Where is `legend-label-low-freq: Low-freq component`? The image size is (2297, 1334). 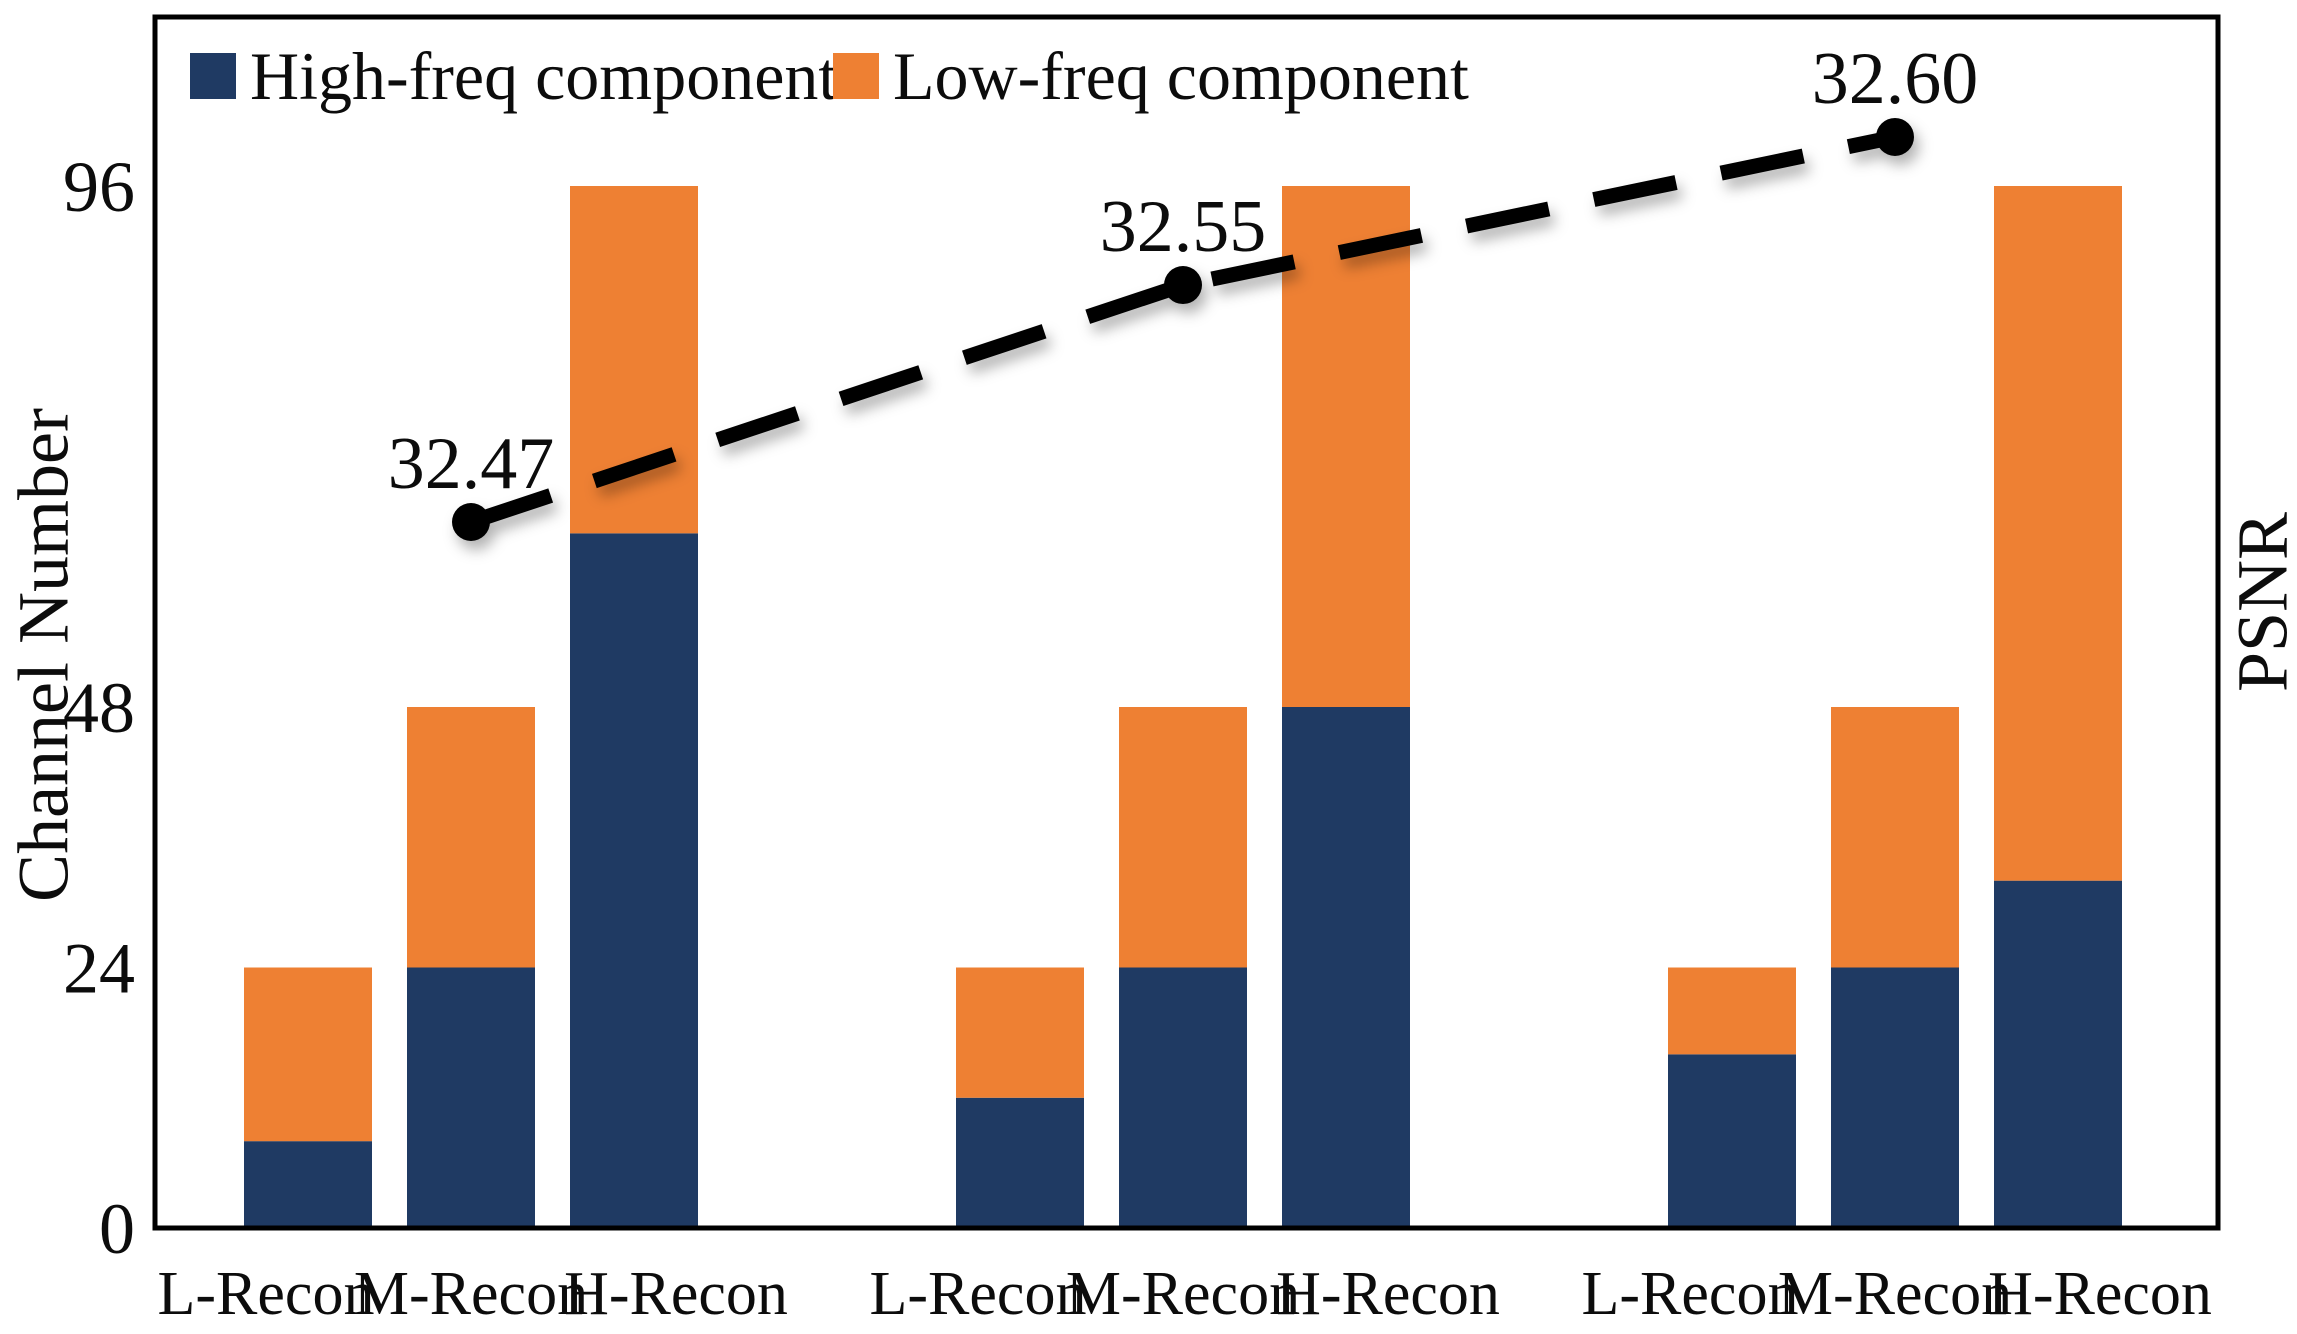 legend-label-low-freq: Low-freq component is located at coordinates (1181, 76).